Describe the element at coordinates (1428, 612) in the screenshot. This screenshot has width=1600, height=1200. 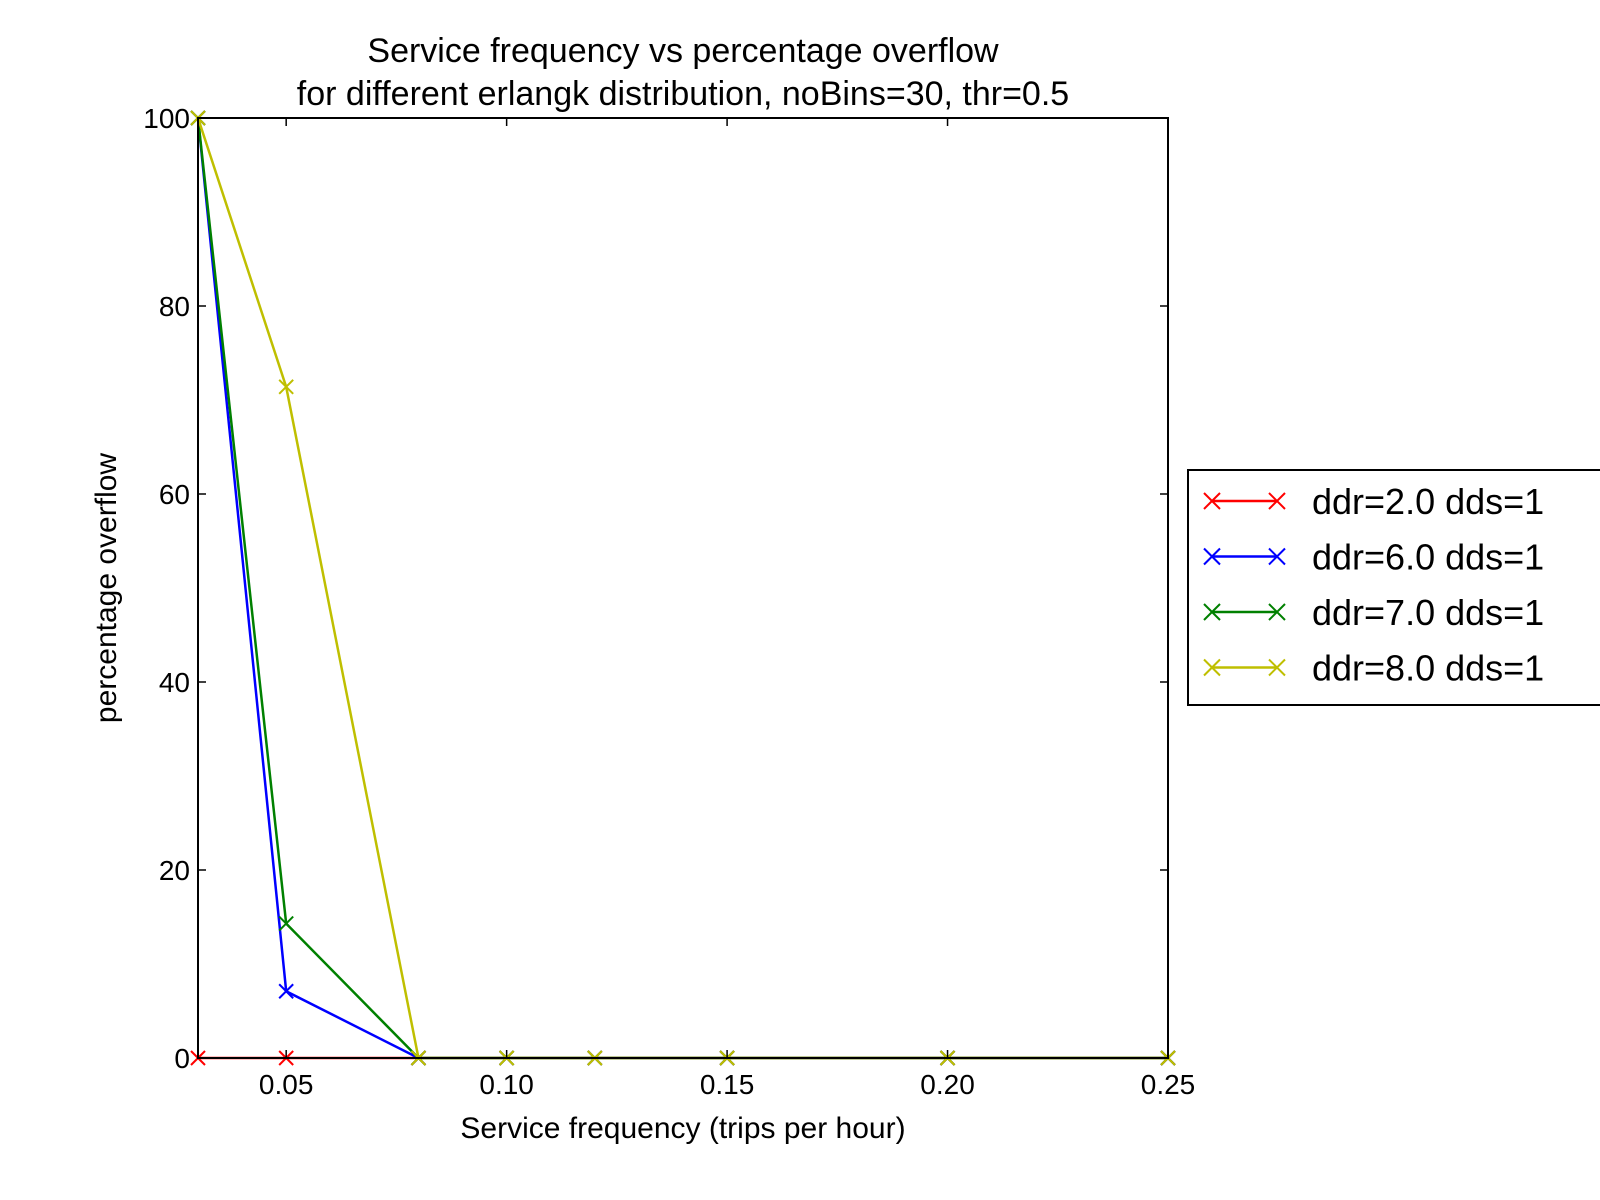
I see `legend-label: ddr=7.0 dds=1` at that location.